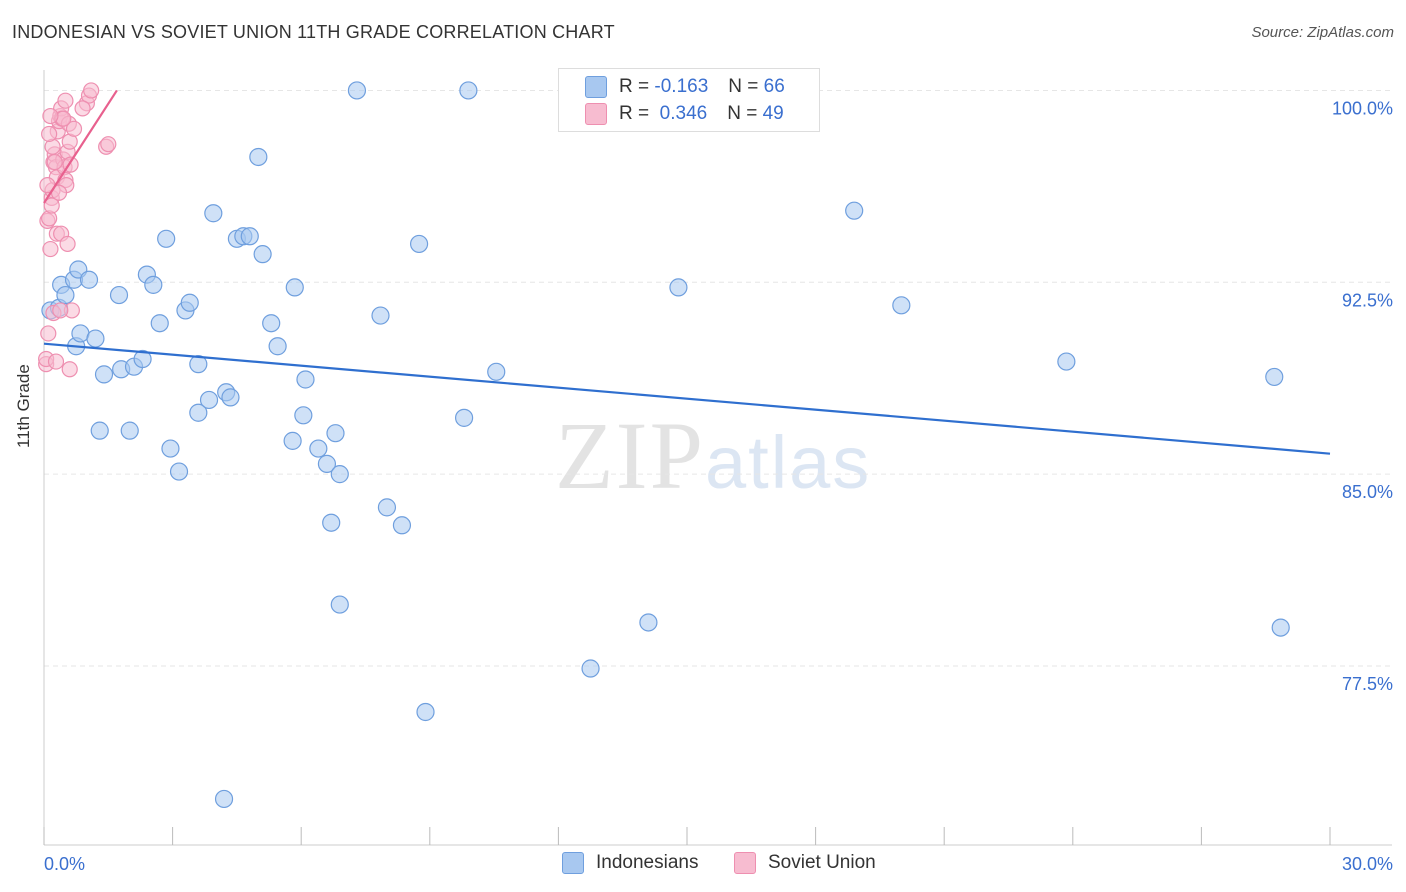 This screenshot has height=892, width=1406. Describe the element at coordinates (647, 862) in the screenshot. I see `legend-label-indonesians: Indonesians` at that location.